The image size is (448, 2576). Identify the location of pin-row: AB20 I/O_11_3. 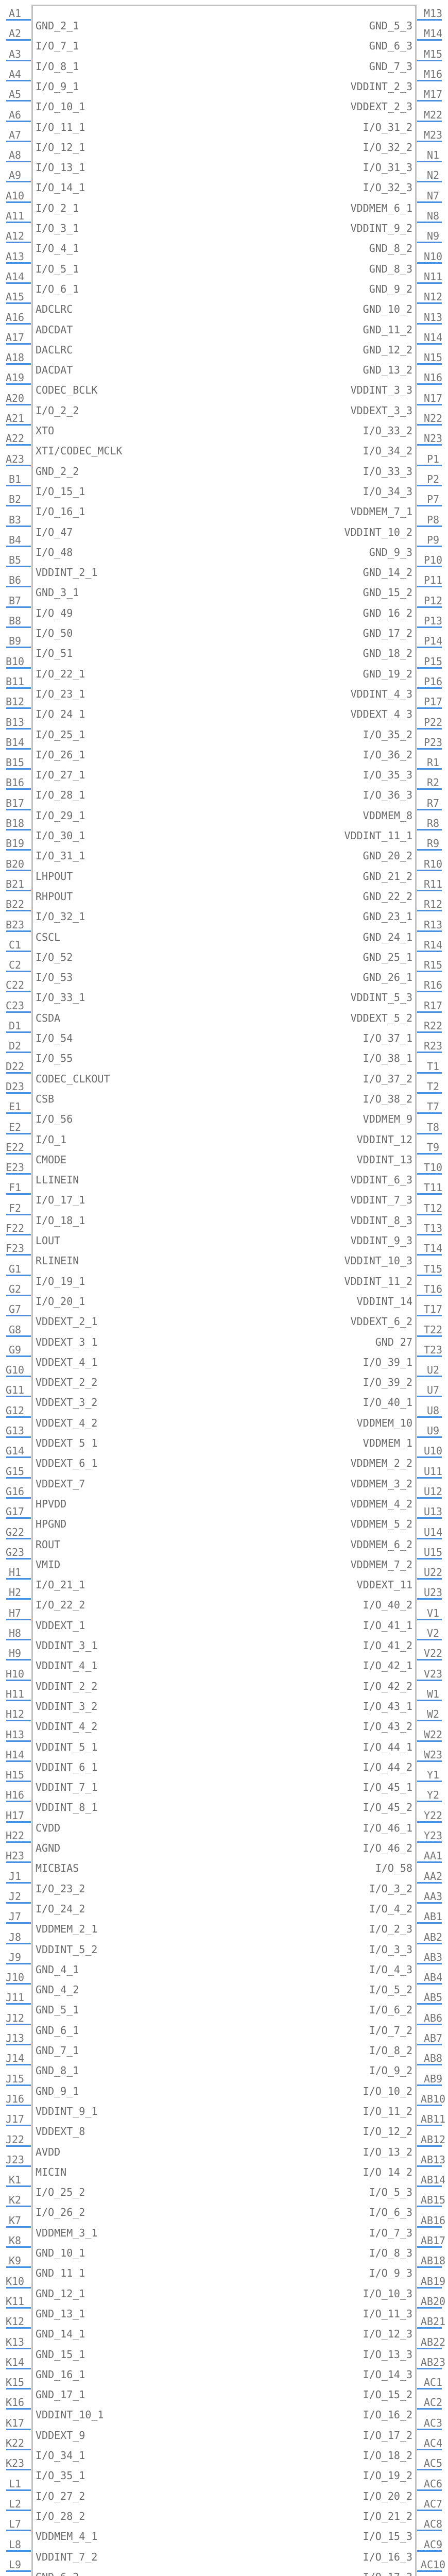
(224, 2311).